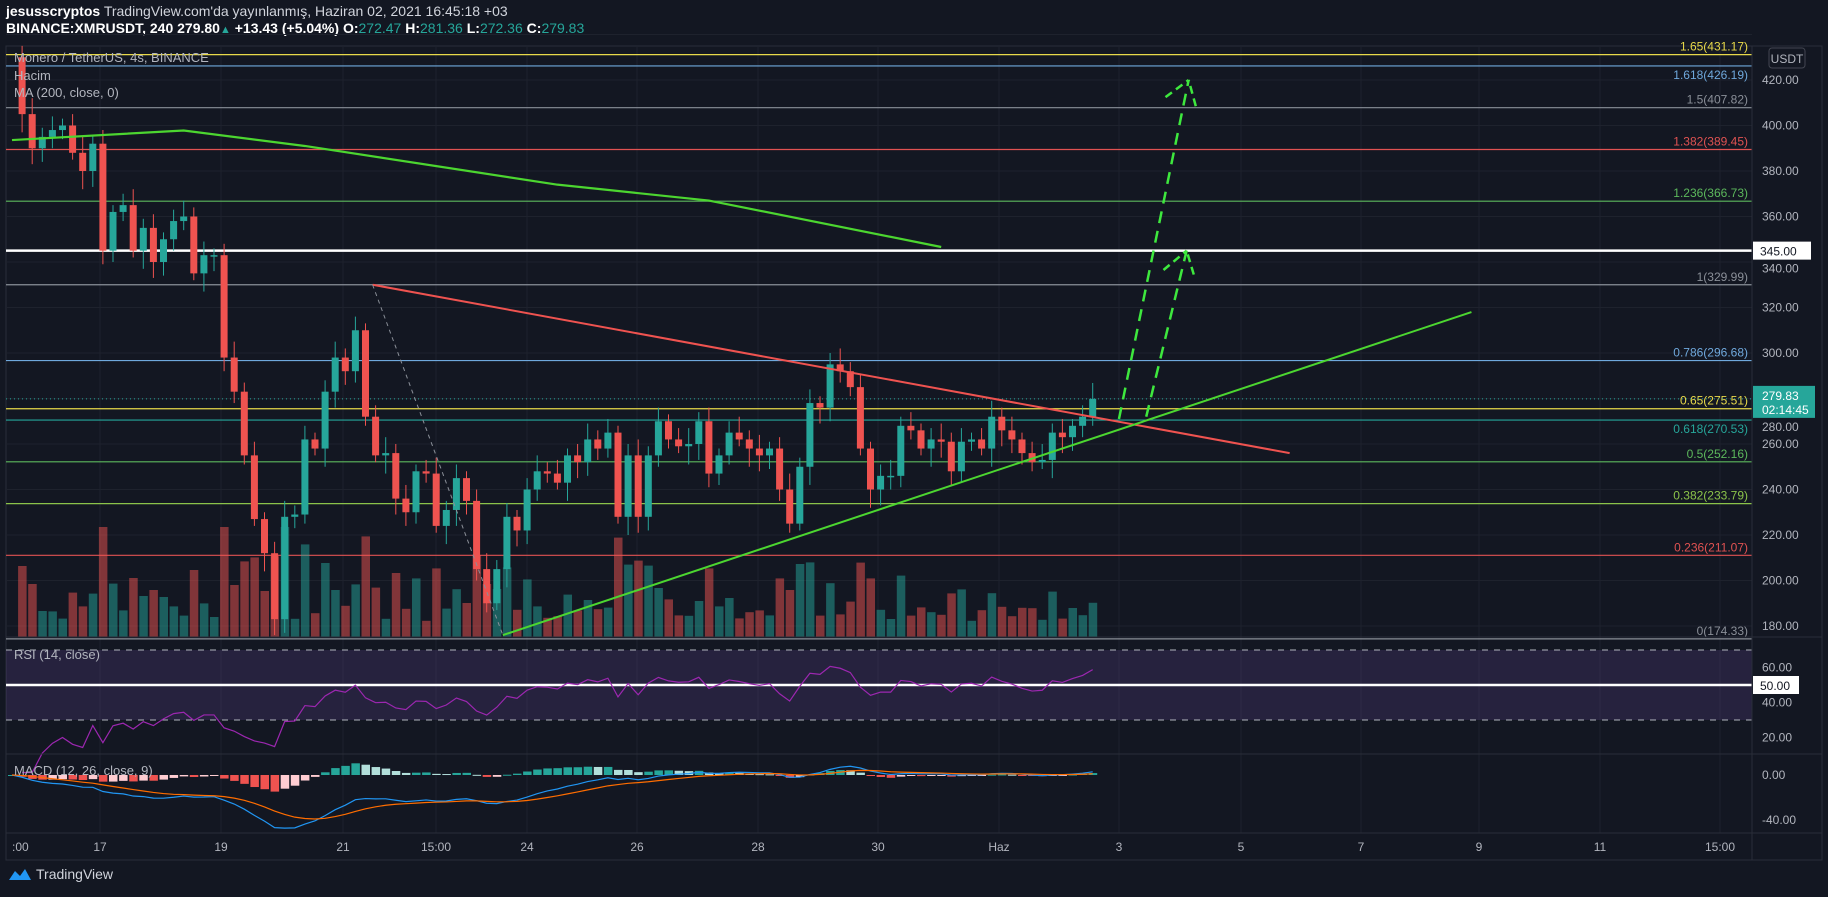  I want to click on time-tick: 5, so click(1241, 847).